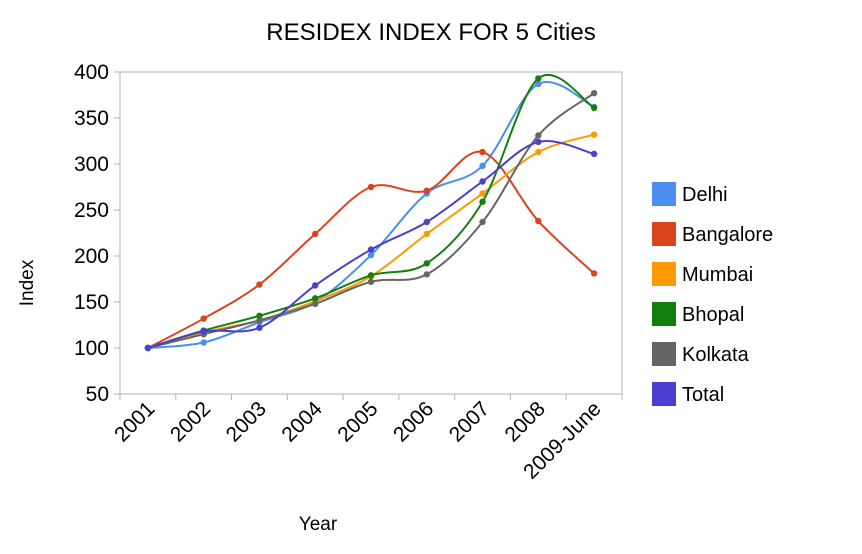 The width and height of the screenshot is (862, 554). Describe the element at coordinates (302, 422) in the screenshot. I see `x-tick-label: 2004` at that location.